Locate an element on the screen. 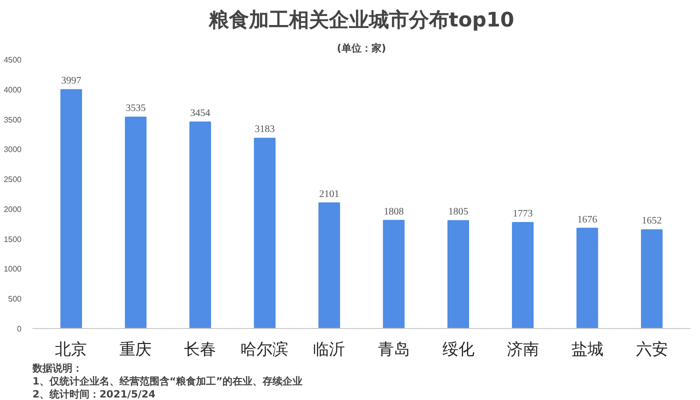 The height and width of the screenshot is (400, 700). data-label: 2101 is located at coordinates (329, 194).